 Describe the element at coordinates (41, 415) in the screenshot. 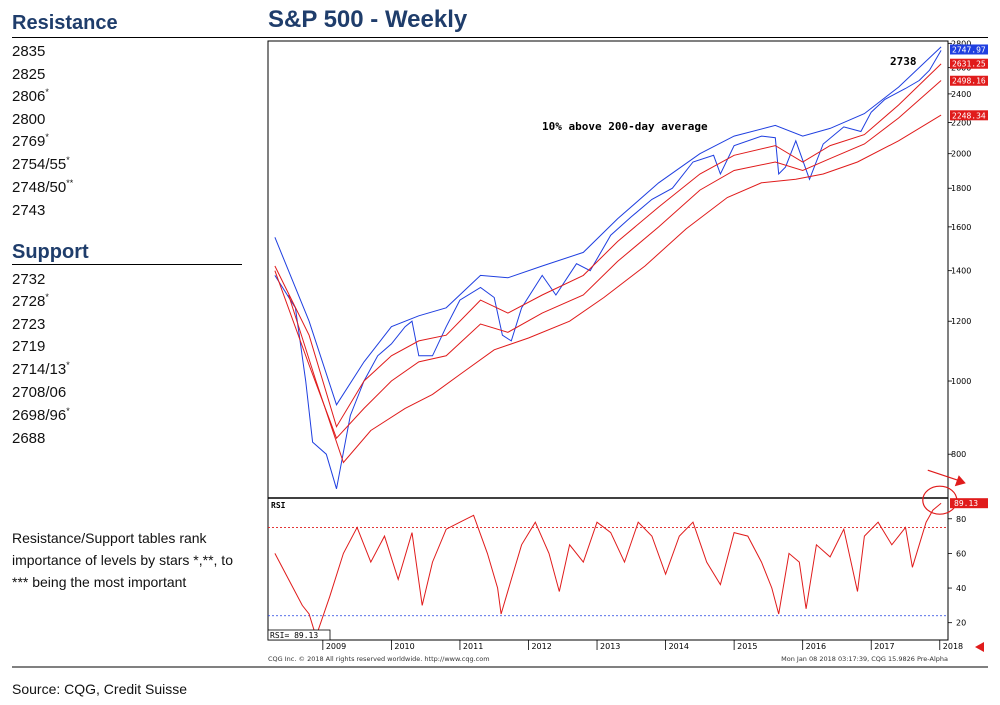

I see `support-level: 2698/96*` at that location.